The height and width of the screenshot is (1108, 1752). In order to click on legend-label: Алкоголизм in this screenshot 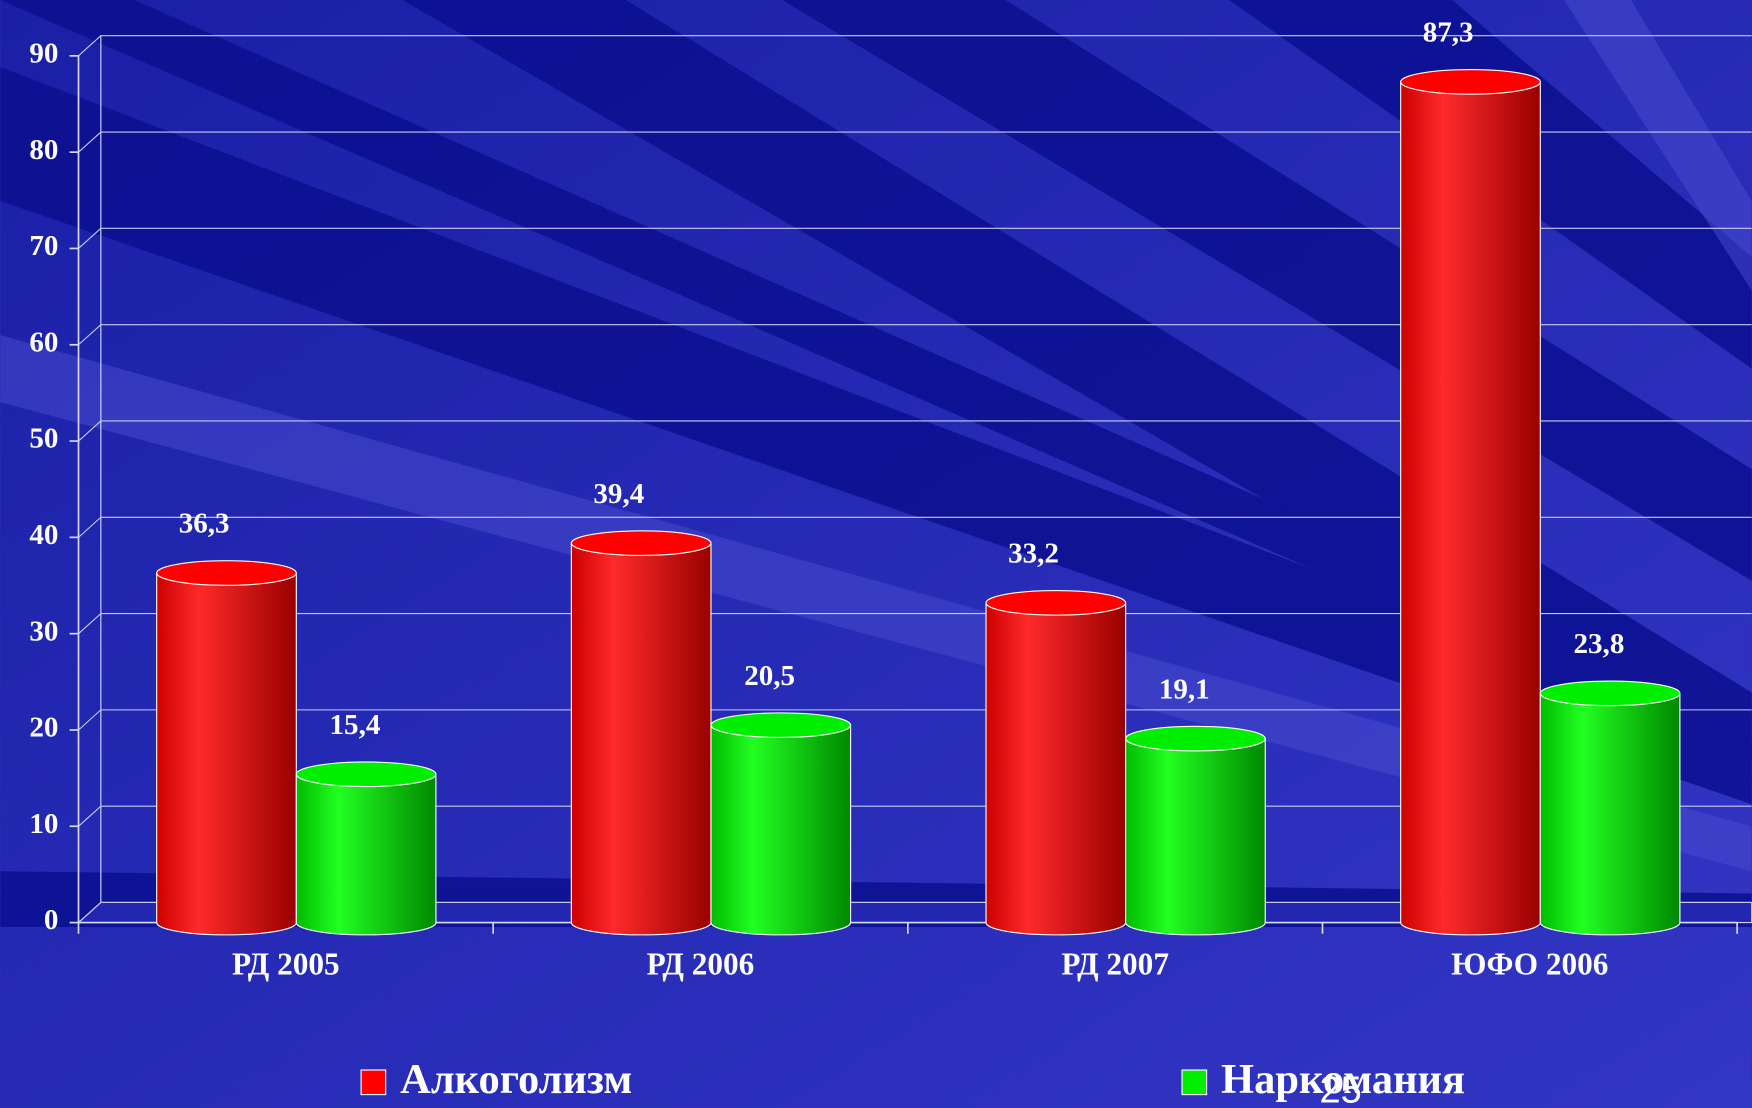, I will do `click(516, 1079)`.